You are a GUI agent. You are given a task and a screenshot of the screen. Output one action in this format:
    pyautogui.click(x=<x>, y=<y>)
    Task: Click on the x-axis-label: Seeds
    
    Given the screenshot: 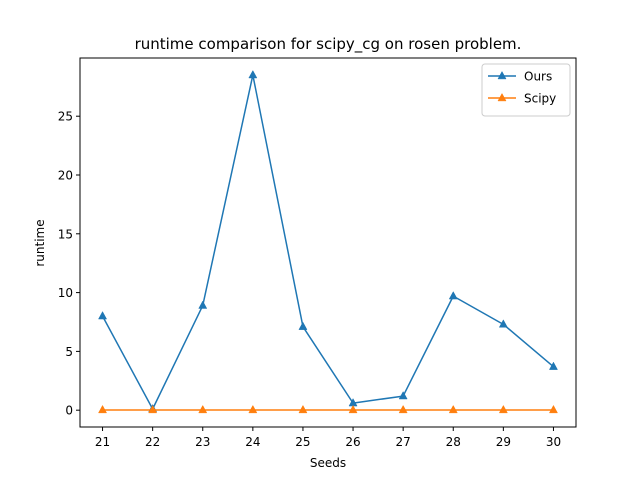 What is the action you would take?
    pyautogui.click(x=328, y=463)
    